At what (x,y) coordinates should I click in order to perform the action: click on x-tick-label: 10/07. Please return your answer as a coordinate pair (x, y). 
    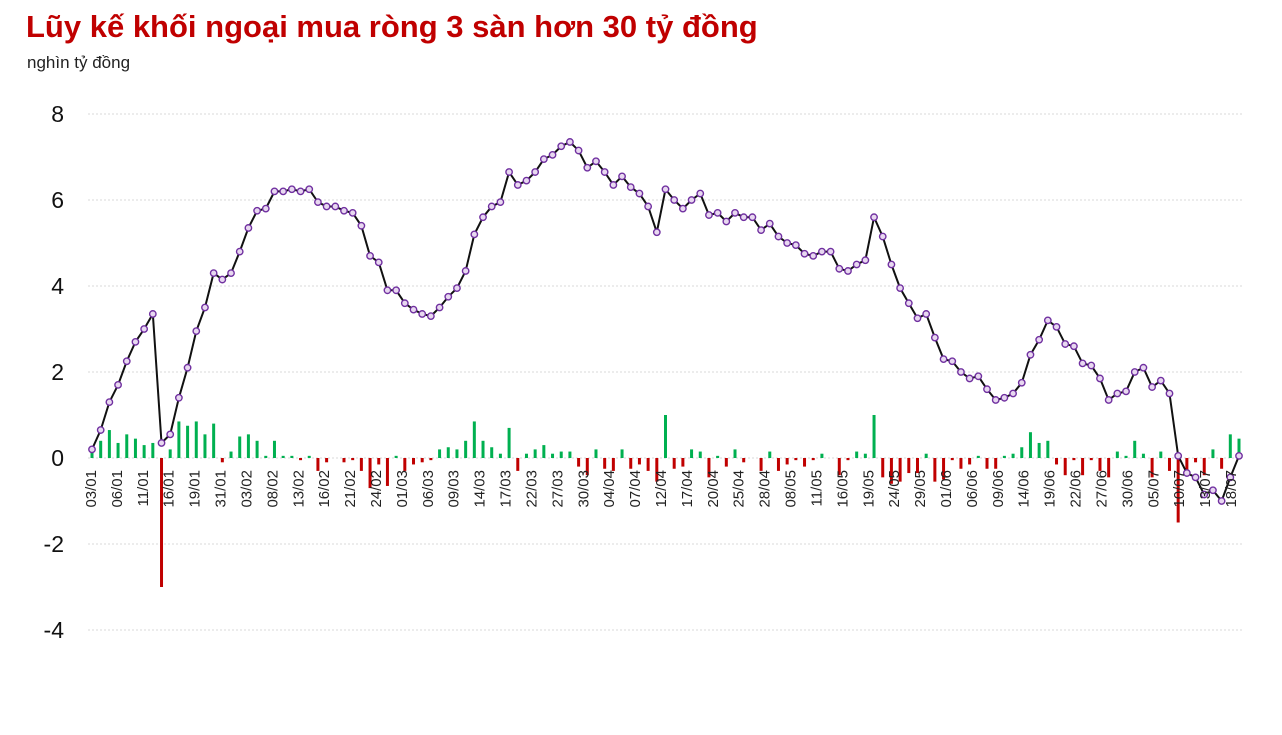
    Looking at the image, I should click on (1179, 489).